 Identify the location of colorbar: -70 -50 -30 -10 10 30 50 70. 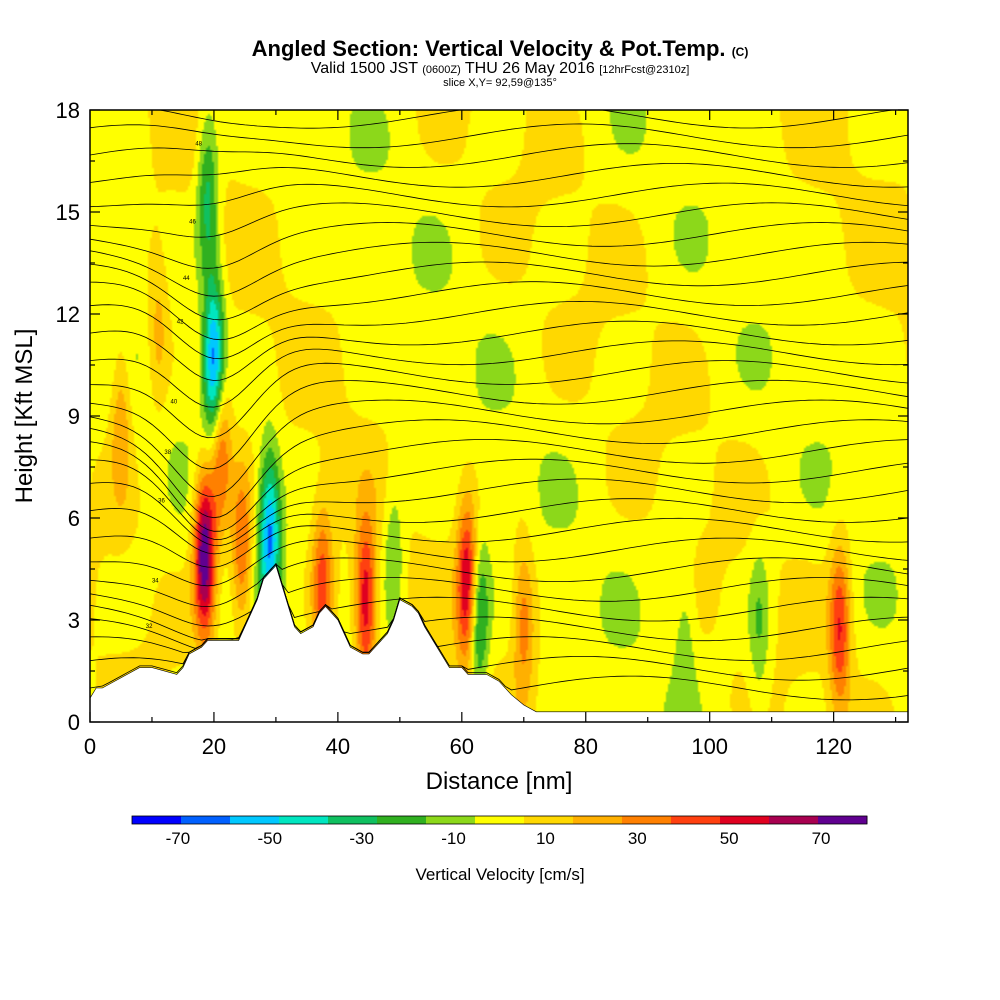
(499, 831).